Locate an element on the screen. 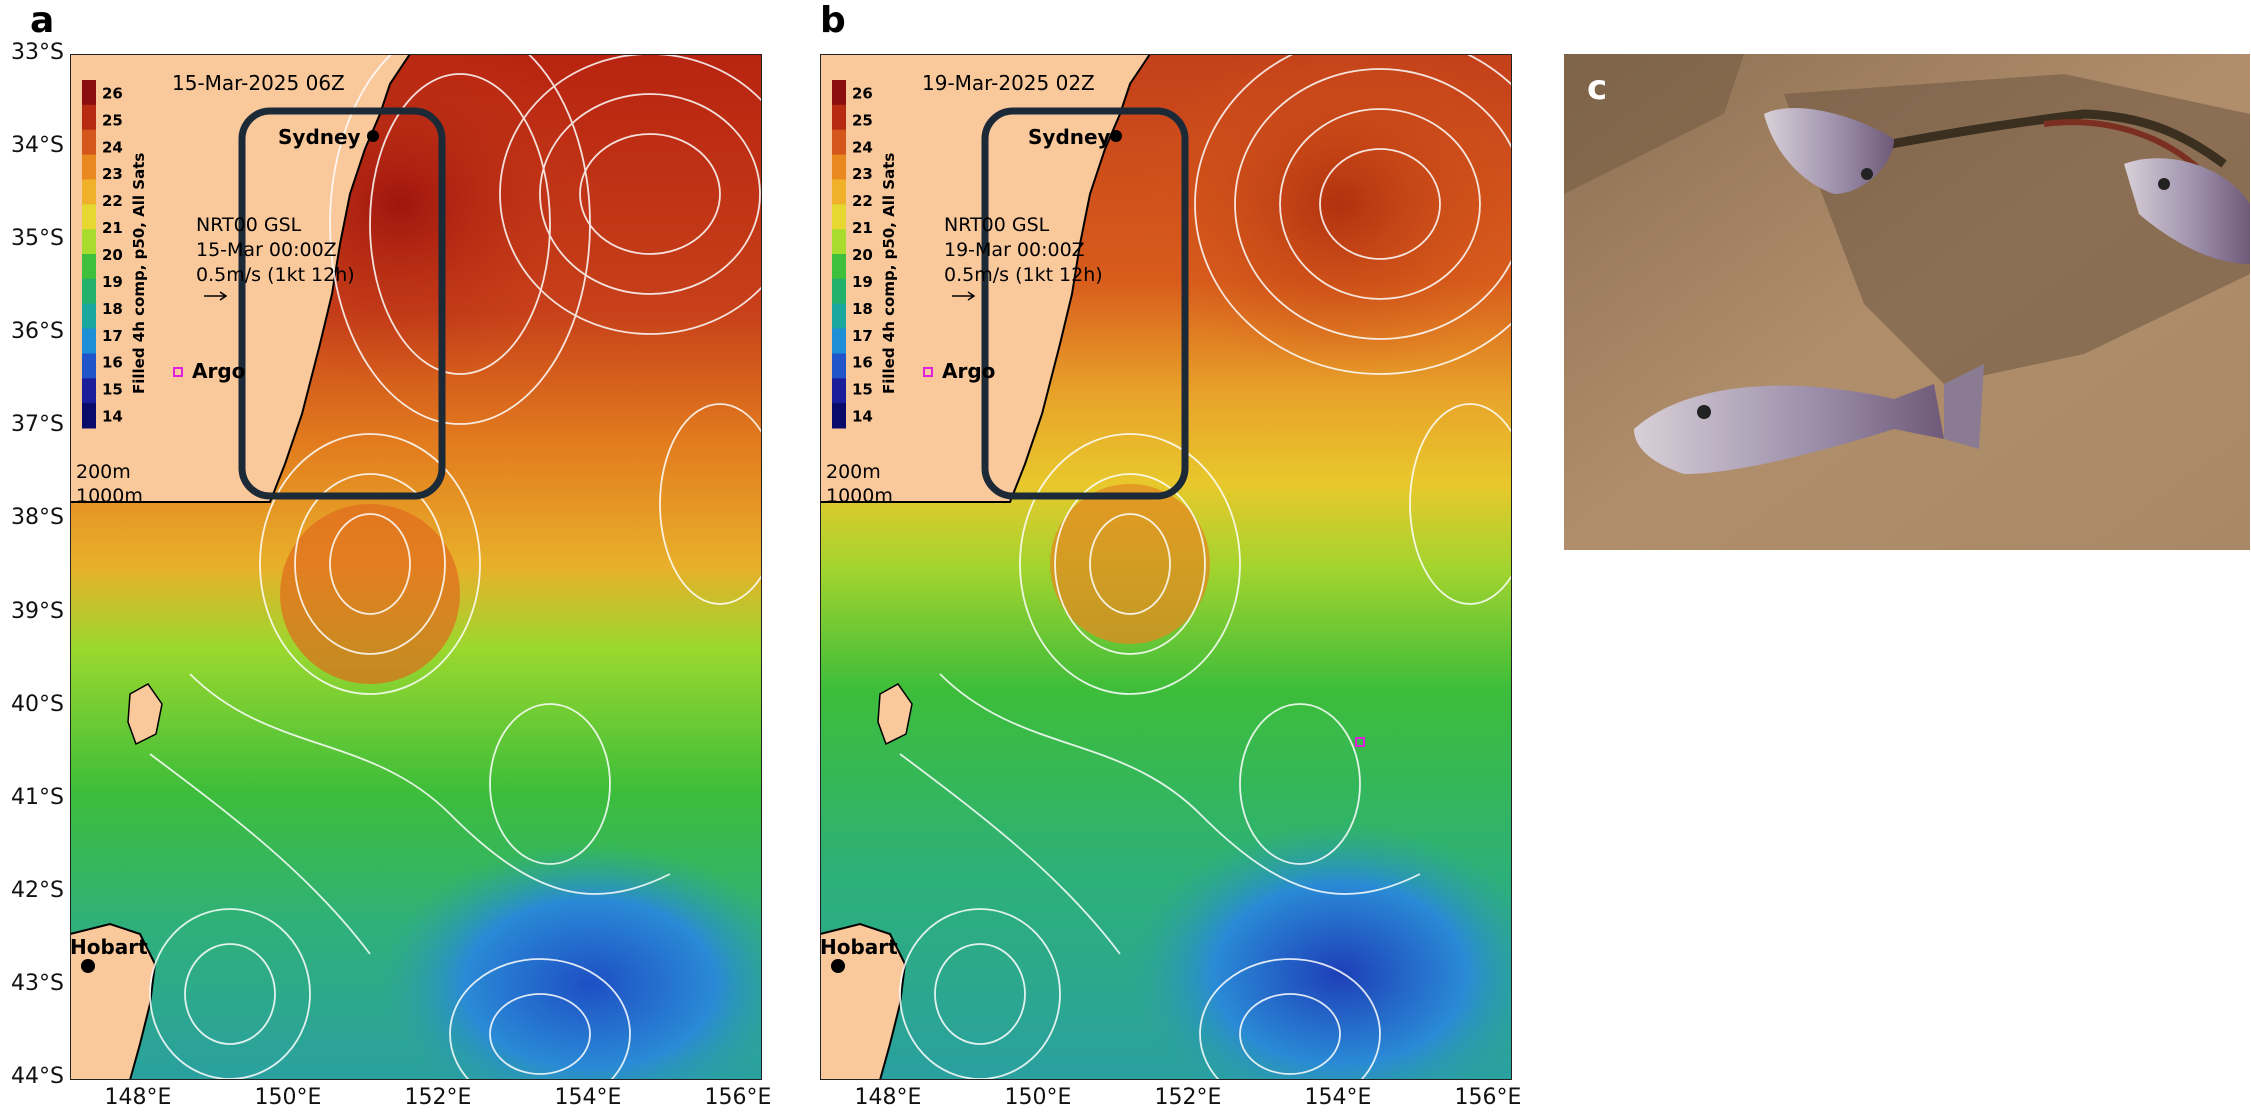 The width and height of the screenshot is (2251, 1117). depth-label-200m: 200m is located at coordinates (103, 472).